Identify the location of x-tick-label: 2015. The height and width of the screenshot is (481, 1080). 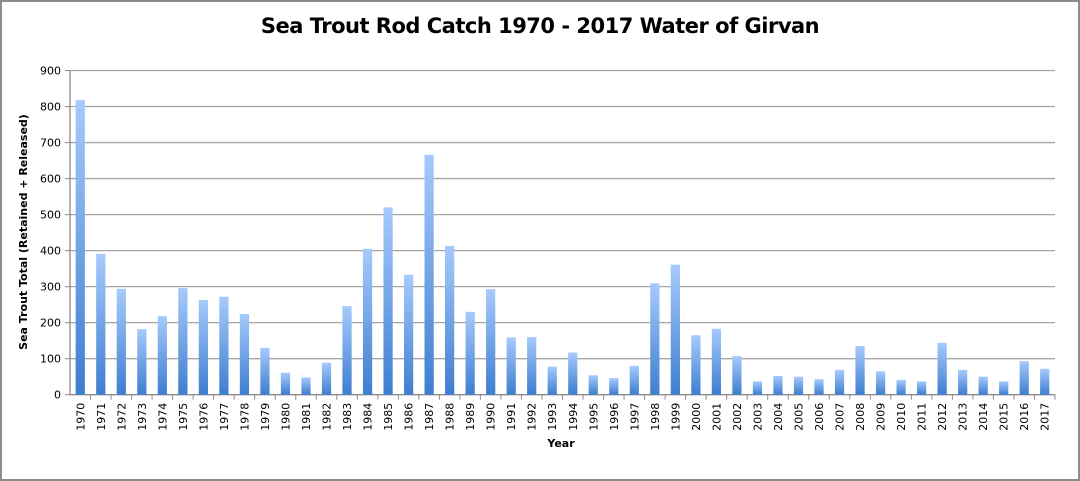
(1004, 417).